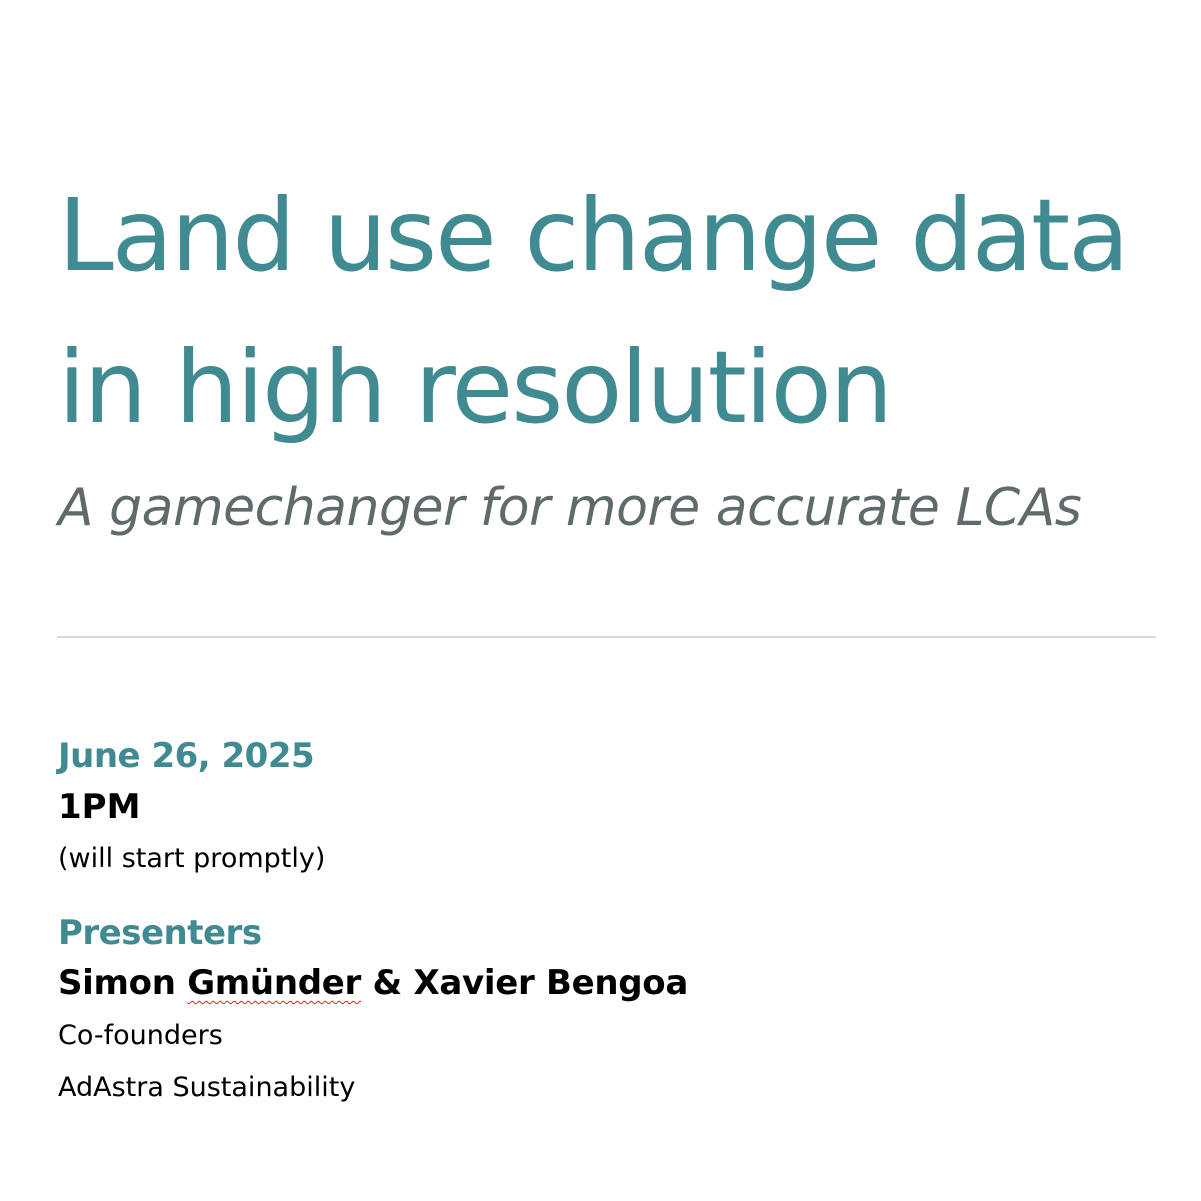  What do you see at coordinates (207, 1087) in the screenshot?
I see `presenter-organization: AdAstra Sustainability` at bounding box center [207, 1087].